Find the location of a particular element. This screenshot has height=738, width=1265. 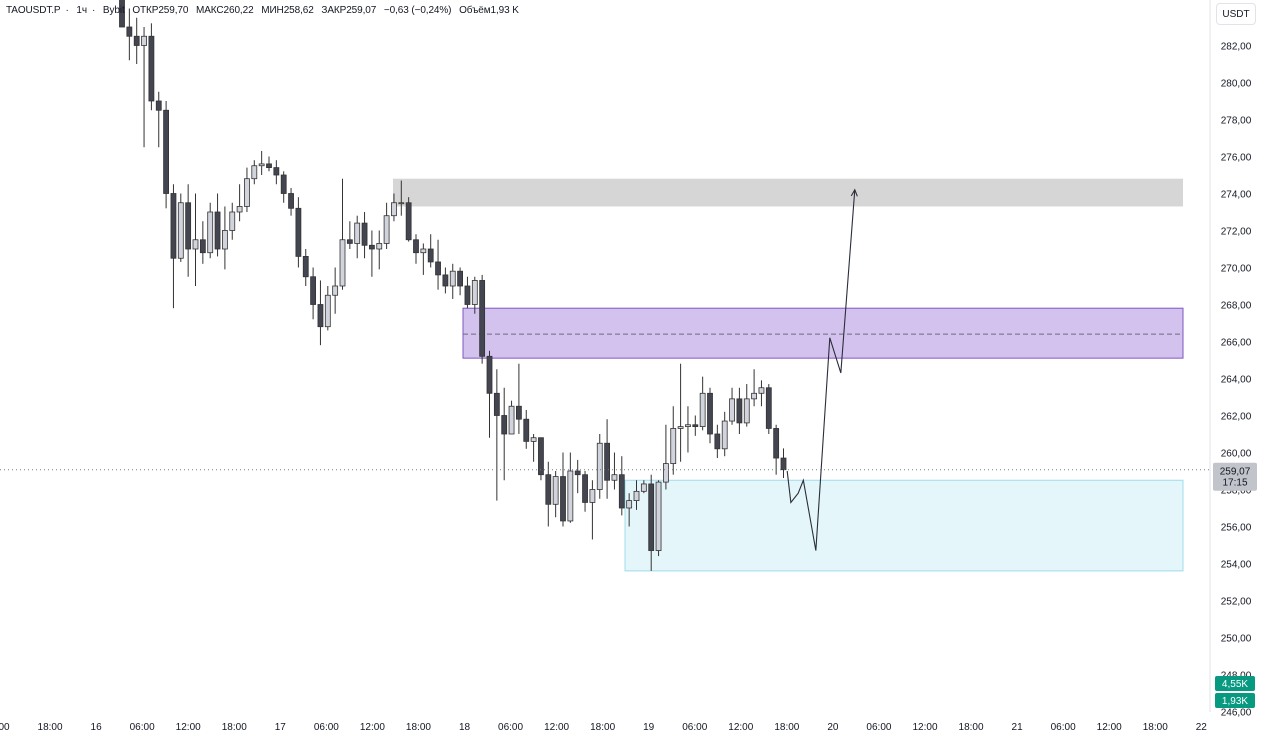

time-tick-label: 21 is located at coordinates (1018, 727).